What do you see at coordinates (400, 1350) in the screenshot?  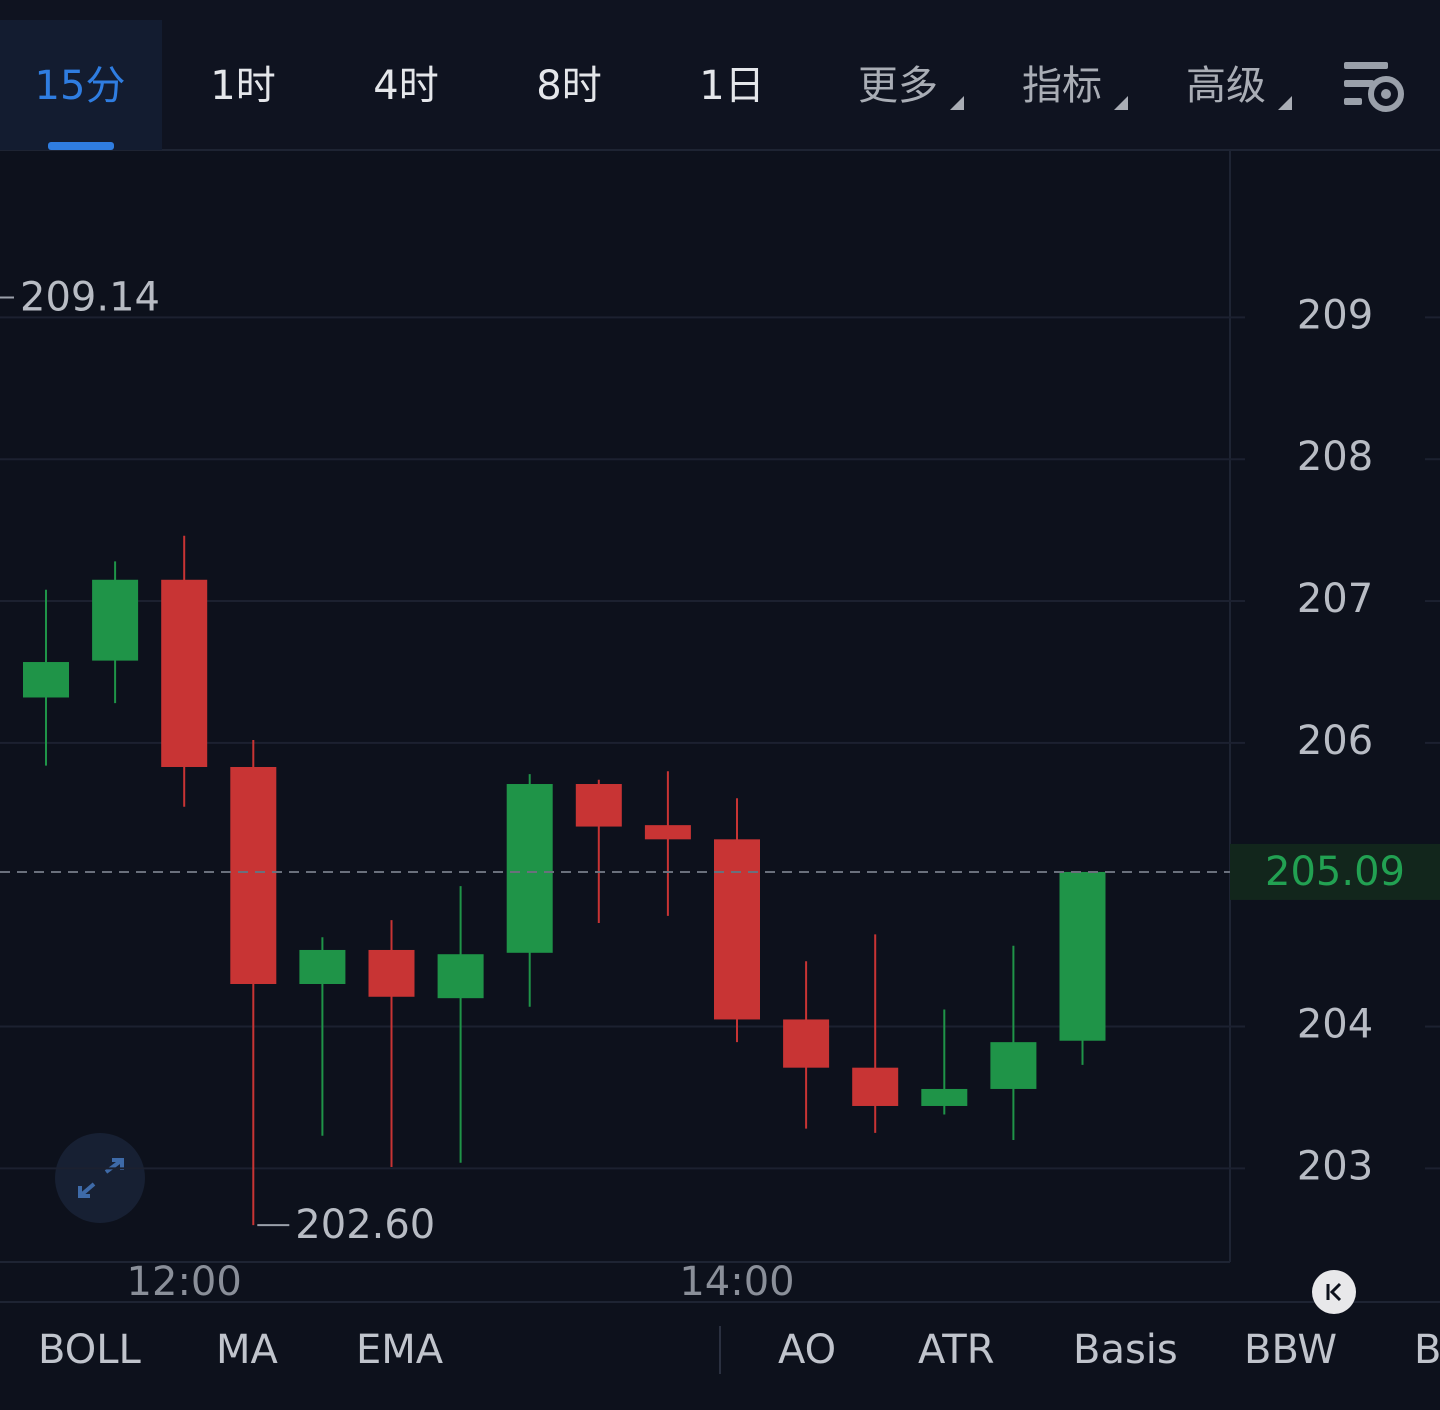 I see `indicator-tab: EMA` at bounding box center [400, 1350].